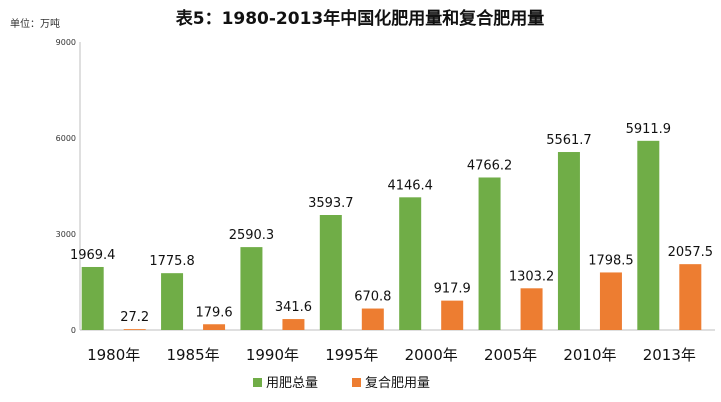 The height and width of the screenshot is (402, 721). I want to click on chart-title: 表5：1980-2013年中国化肥用量和复合肥用量, so click(360, 18).